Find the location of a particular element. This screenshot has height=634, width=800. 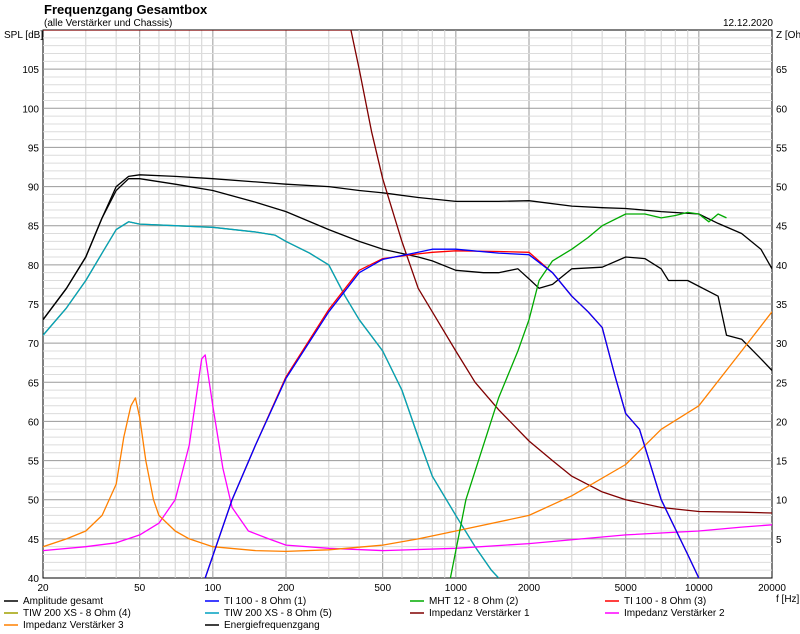

legend-entry: Impedanz Verstärker 1 is located at coordinates (479, 613).